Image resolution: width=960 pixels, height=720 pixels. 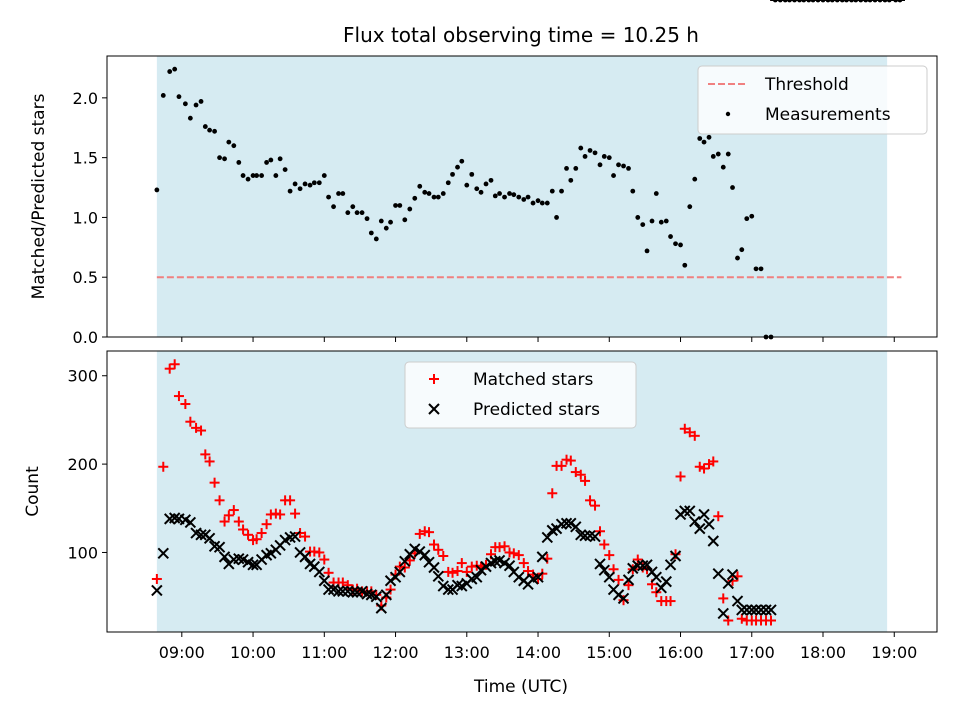 What do you see at coordinates (533, 380) in the screenshot?
I see `legend-matched-label: Matched stars` at bounding box center [533, 380].